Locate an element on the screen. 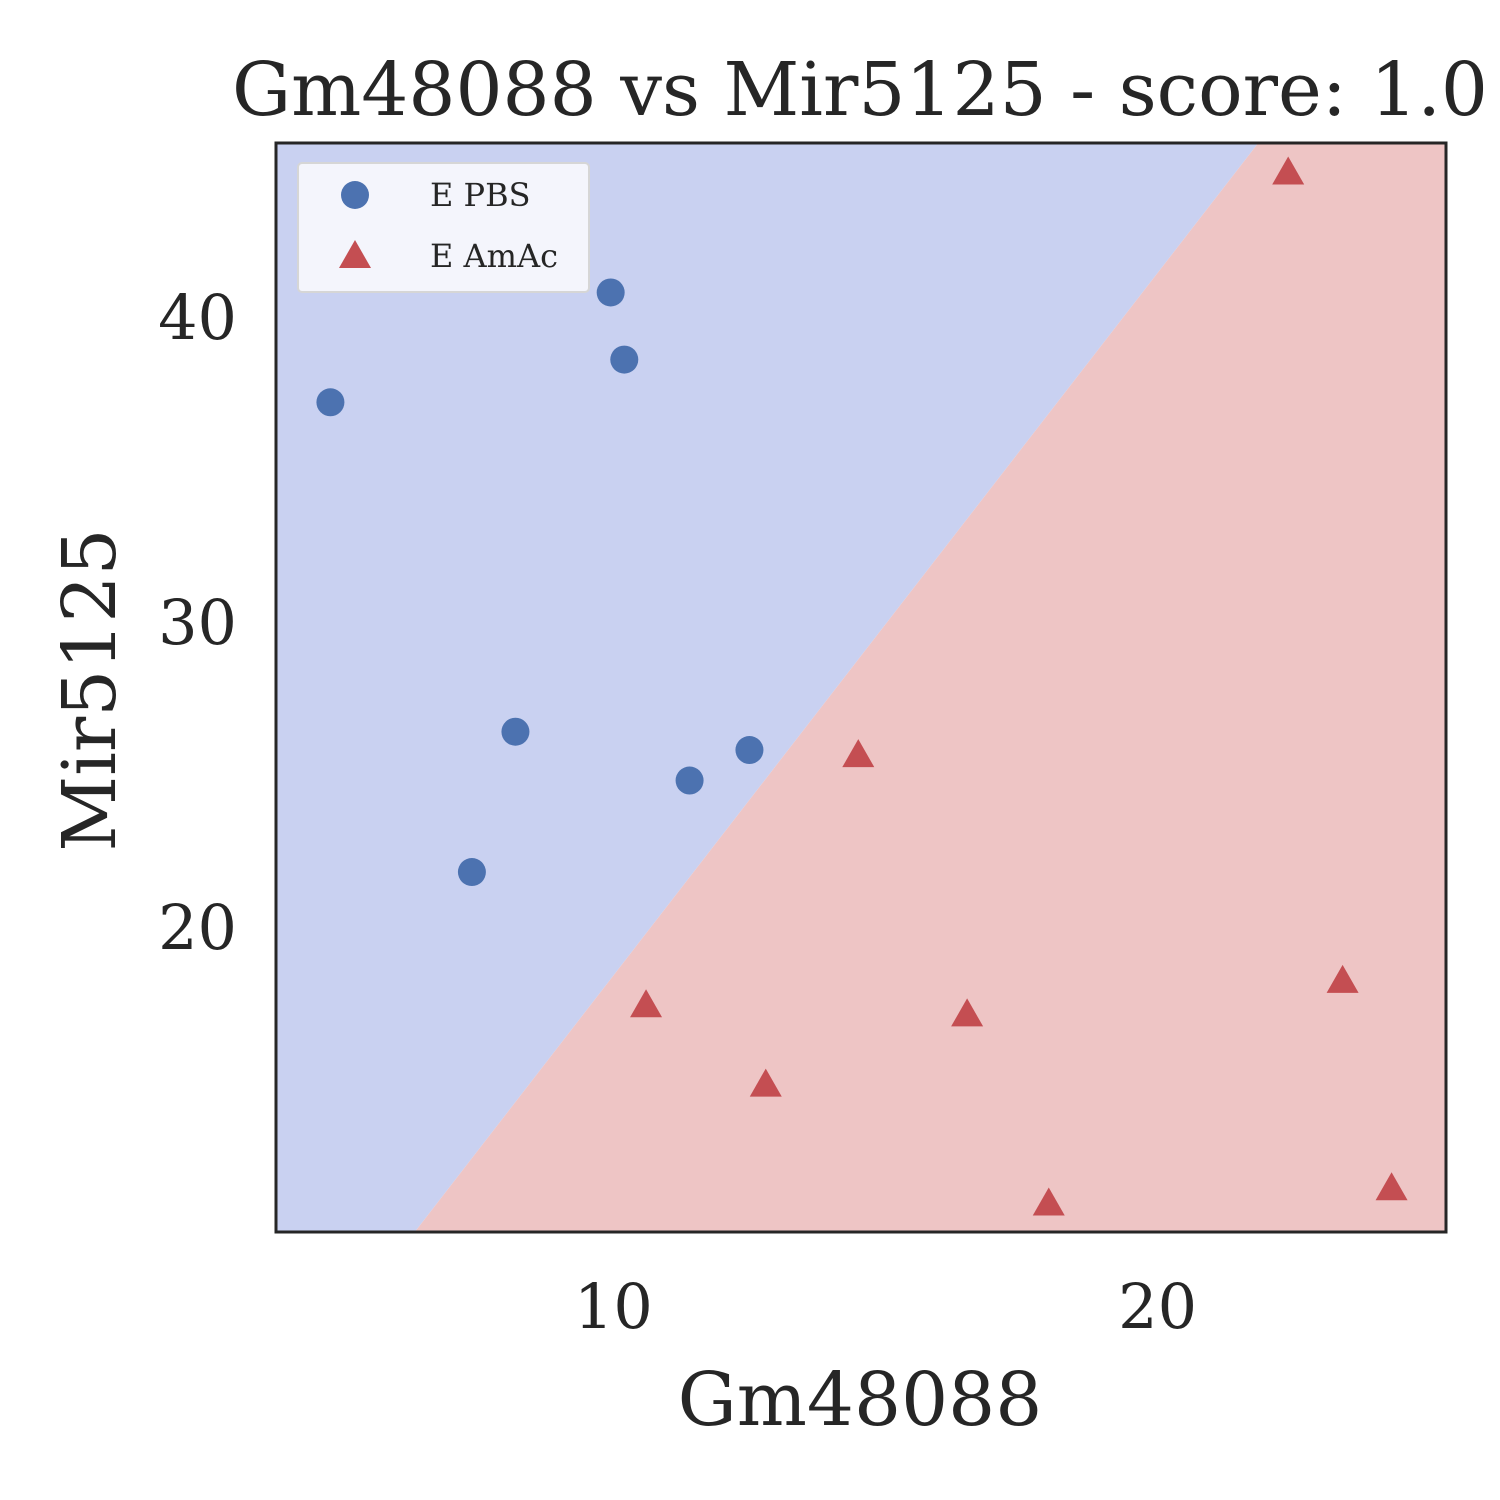 The width and height of the screenshot is (1500, 1500). x-axis-label: Gm48088 is located at coordinates (860, 1400).